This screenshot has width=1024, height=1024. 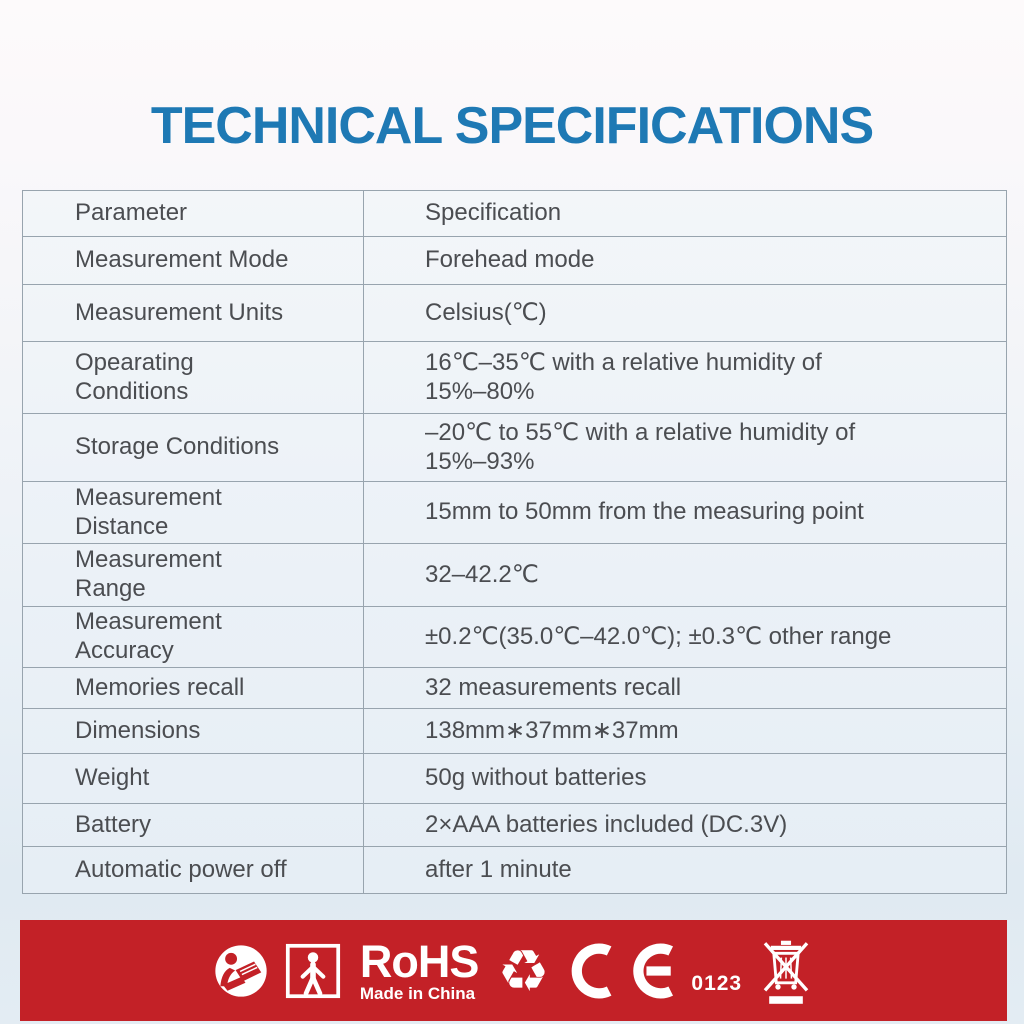 I want to click on spec-cell: 50g without batteries, so click(x=536, y=778).